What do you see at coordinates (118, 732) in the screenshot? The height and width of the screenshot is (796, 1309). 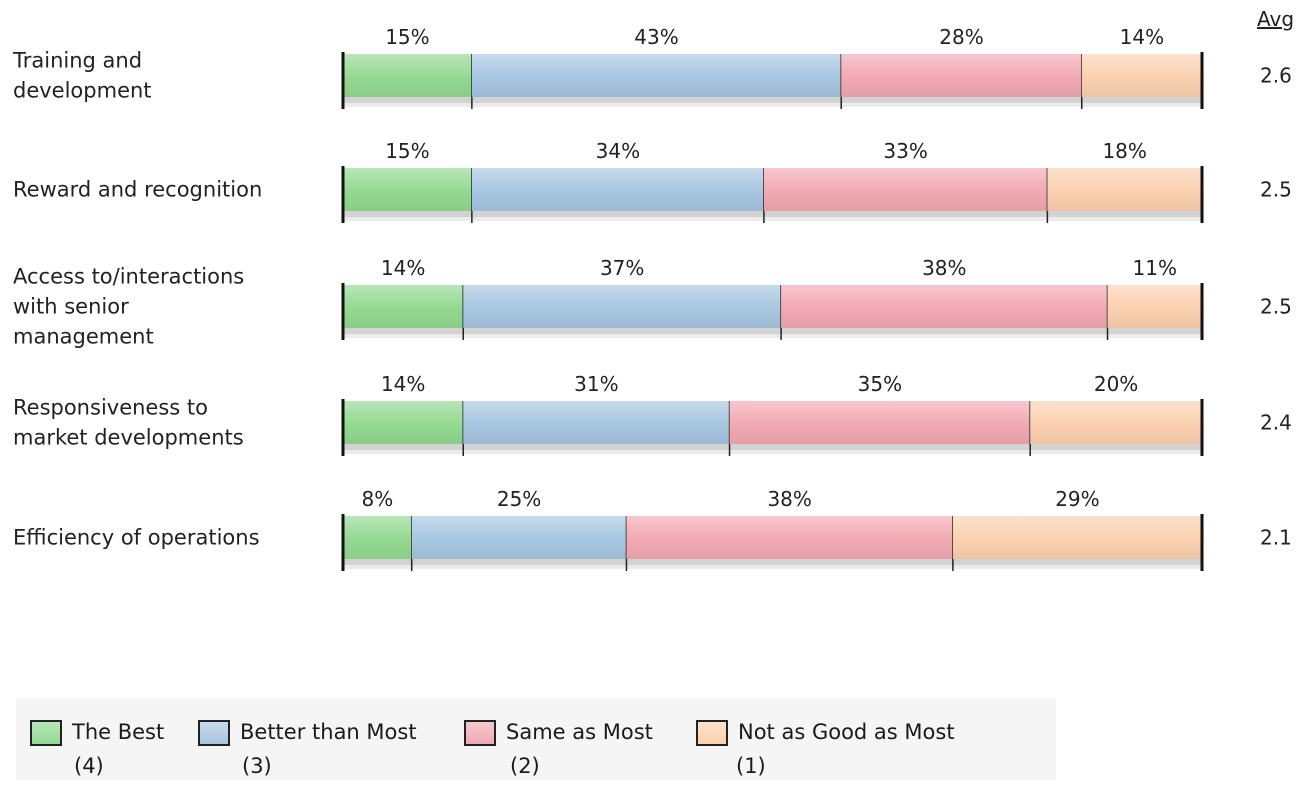 I see `legend-label: The Best` at bounding box center [118, 732].